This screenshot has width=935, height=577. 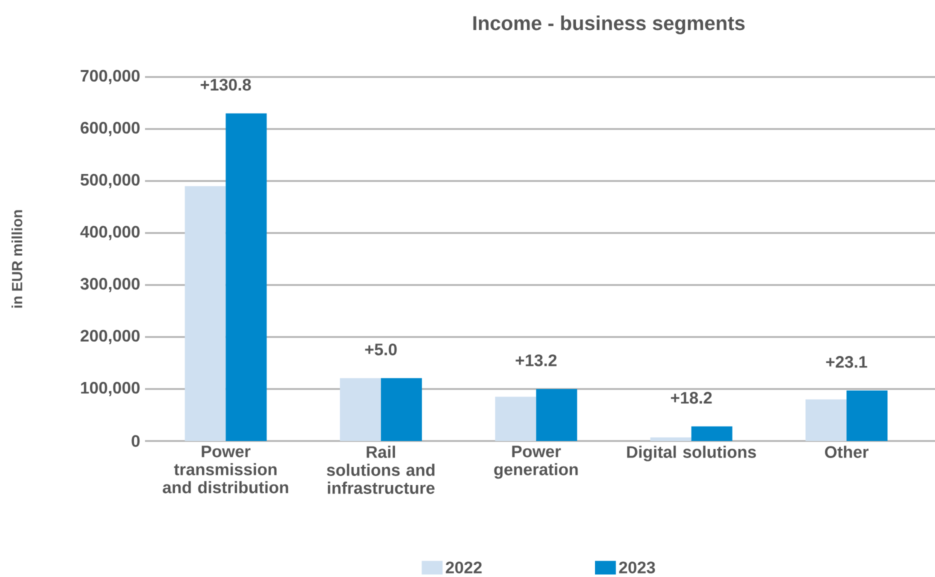 What do you see at coordinates (110, 233) in the screenshot?
I see `y-tick-label: 400,000` at bounding box center [110, 233].